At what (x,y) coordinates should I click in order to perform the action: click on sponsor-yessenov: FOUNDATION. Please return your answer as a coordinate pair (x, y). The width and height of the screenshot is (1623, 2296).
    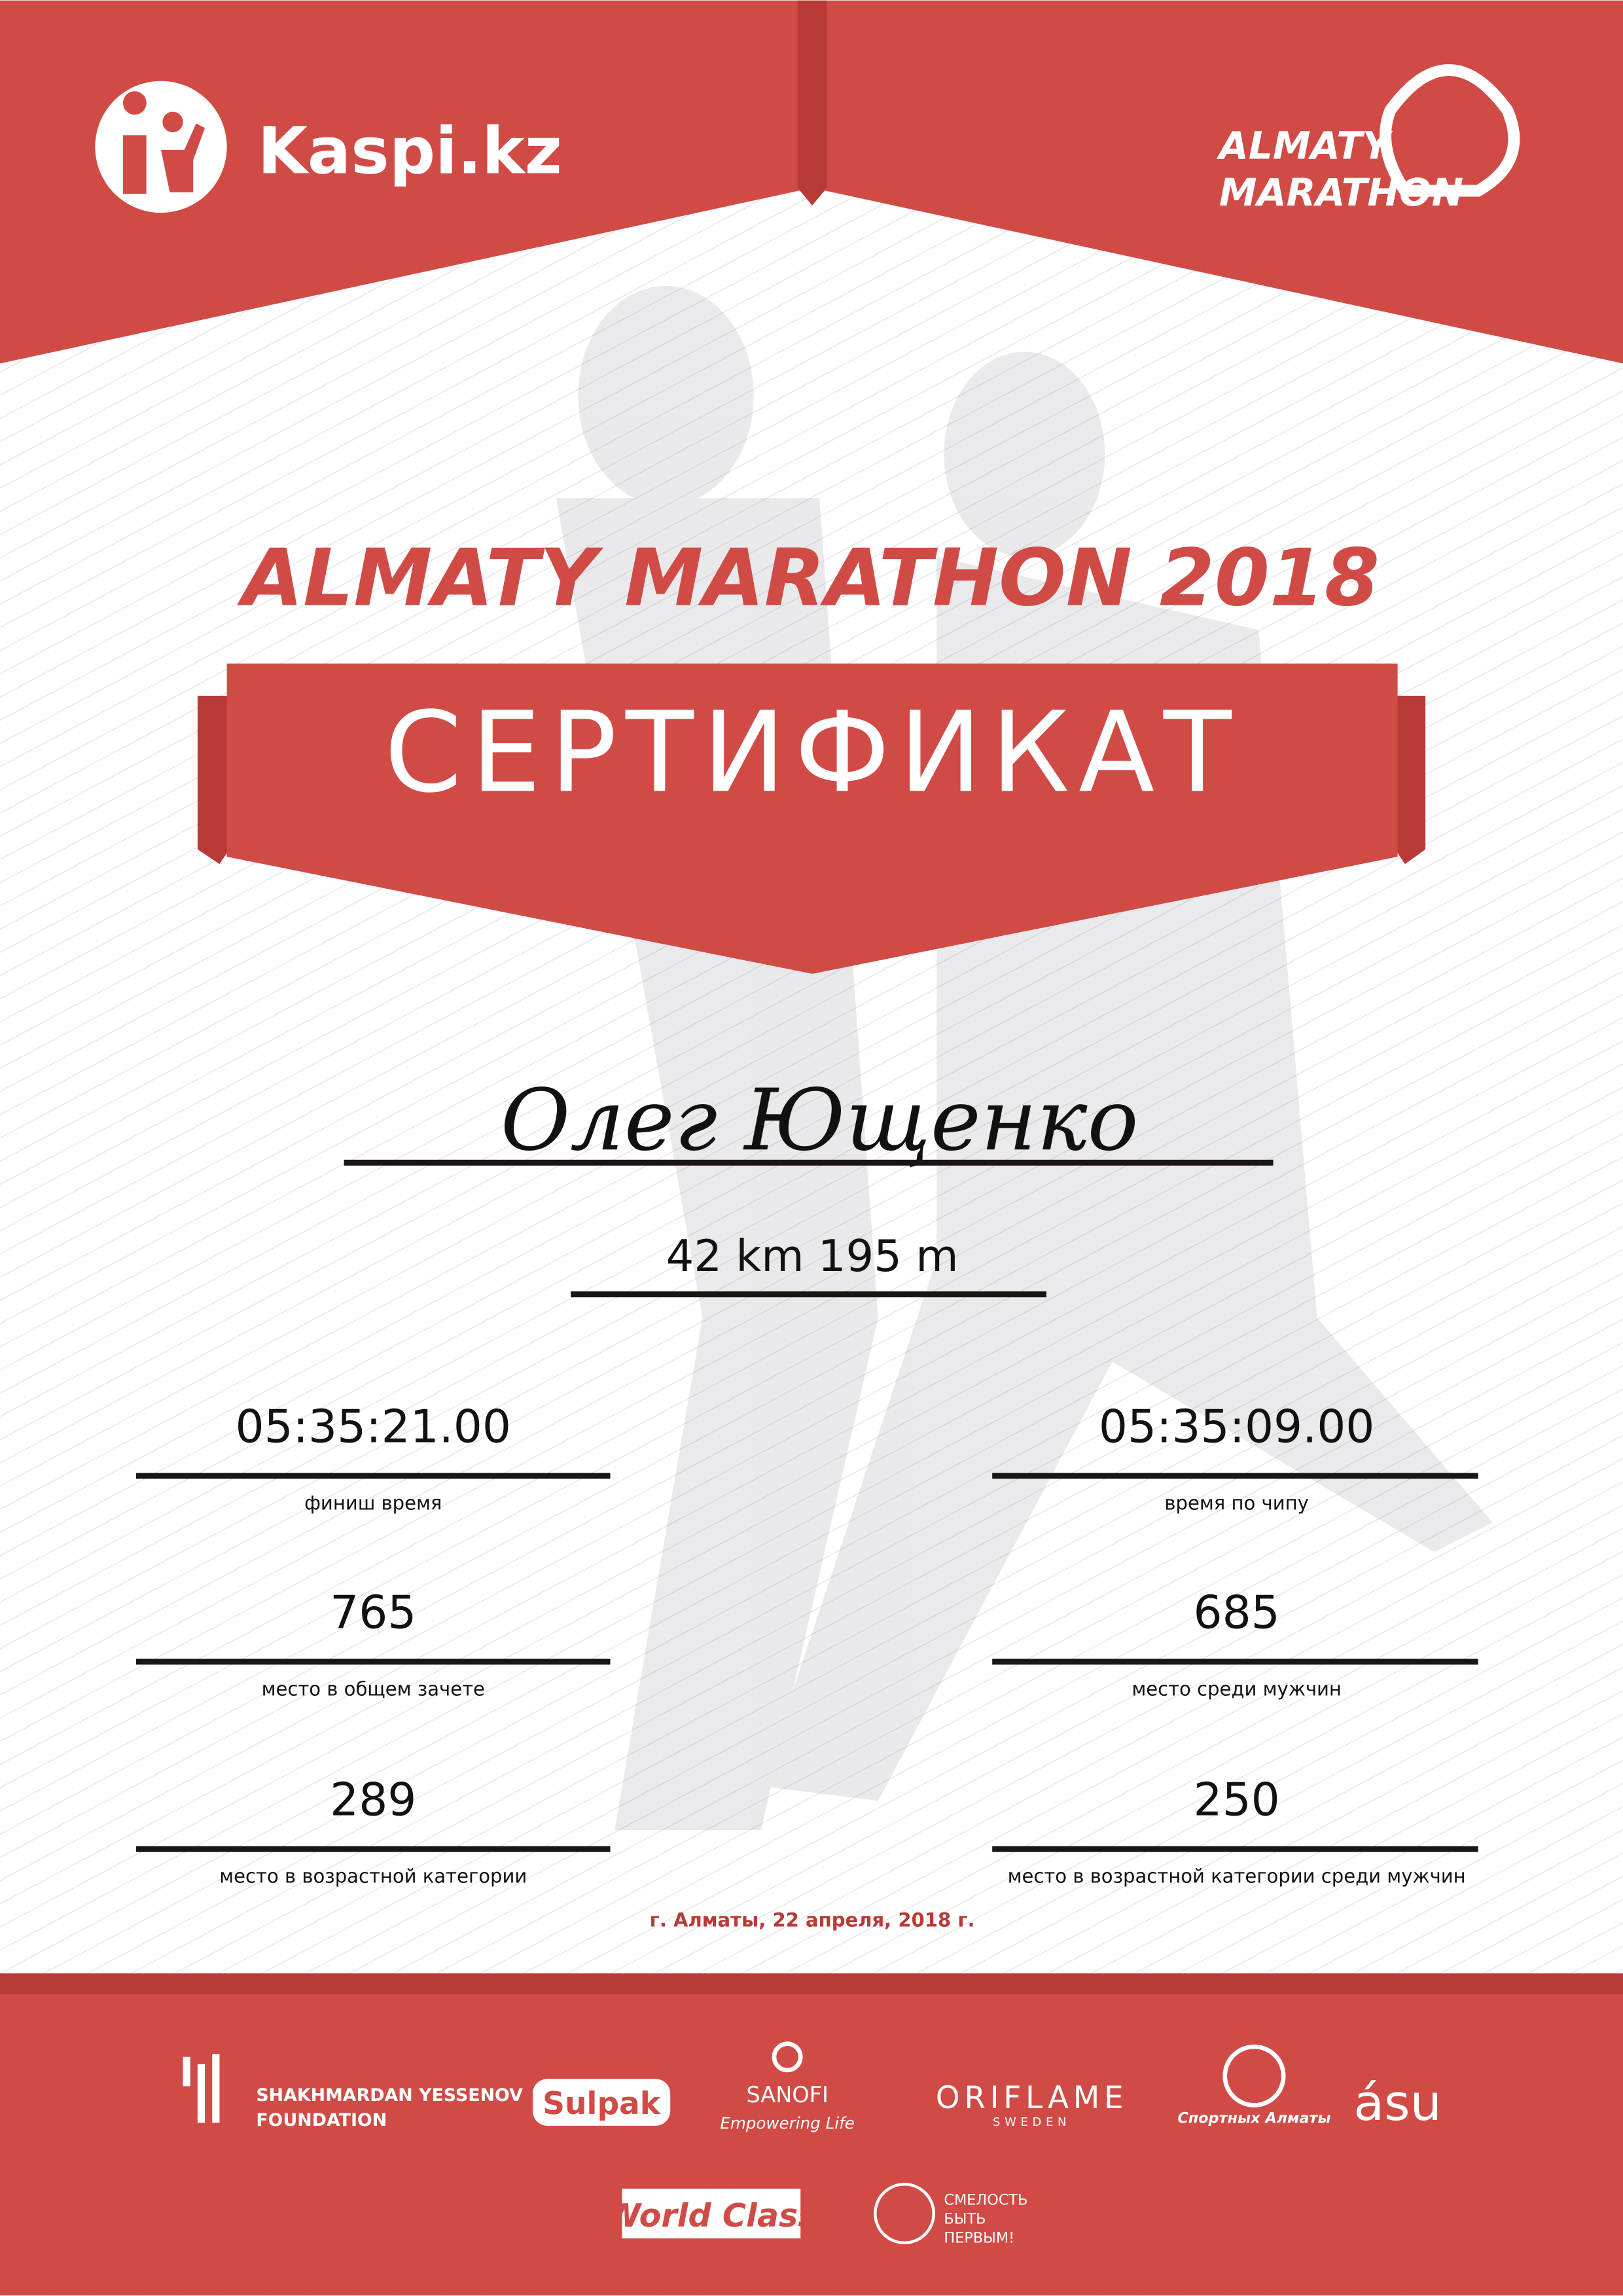
    Looking at the image, I should click on (321, 2120).